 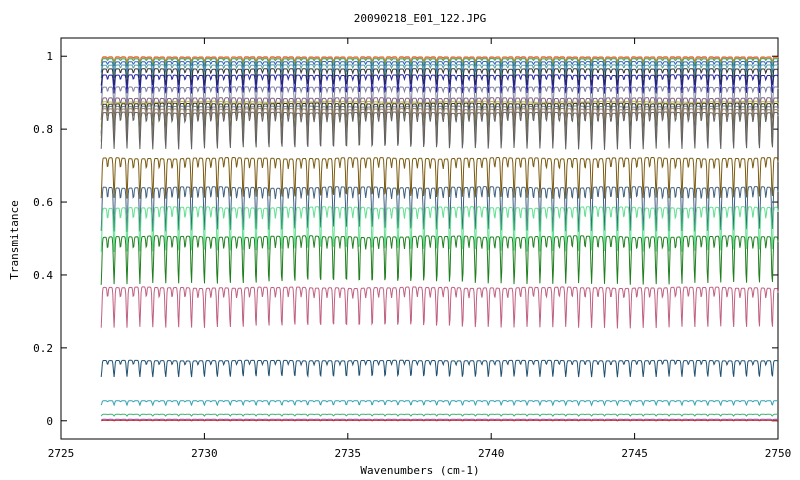 I want to click on x-tick-label: 2735, so click(x=348, y=453).